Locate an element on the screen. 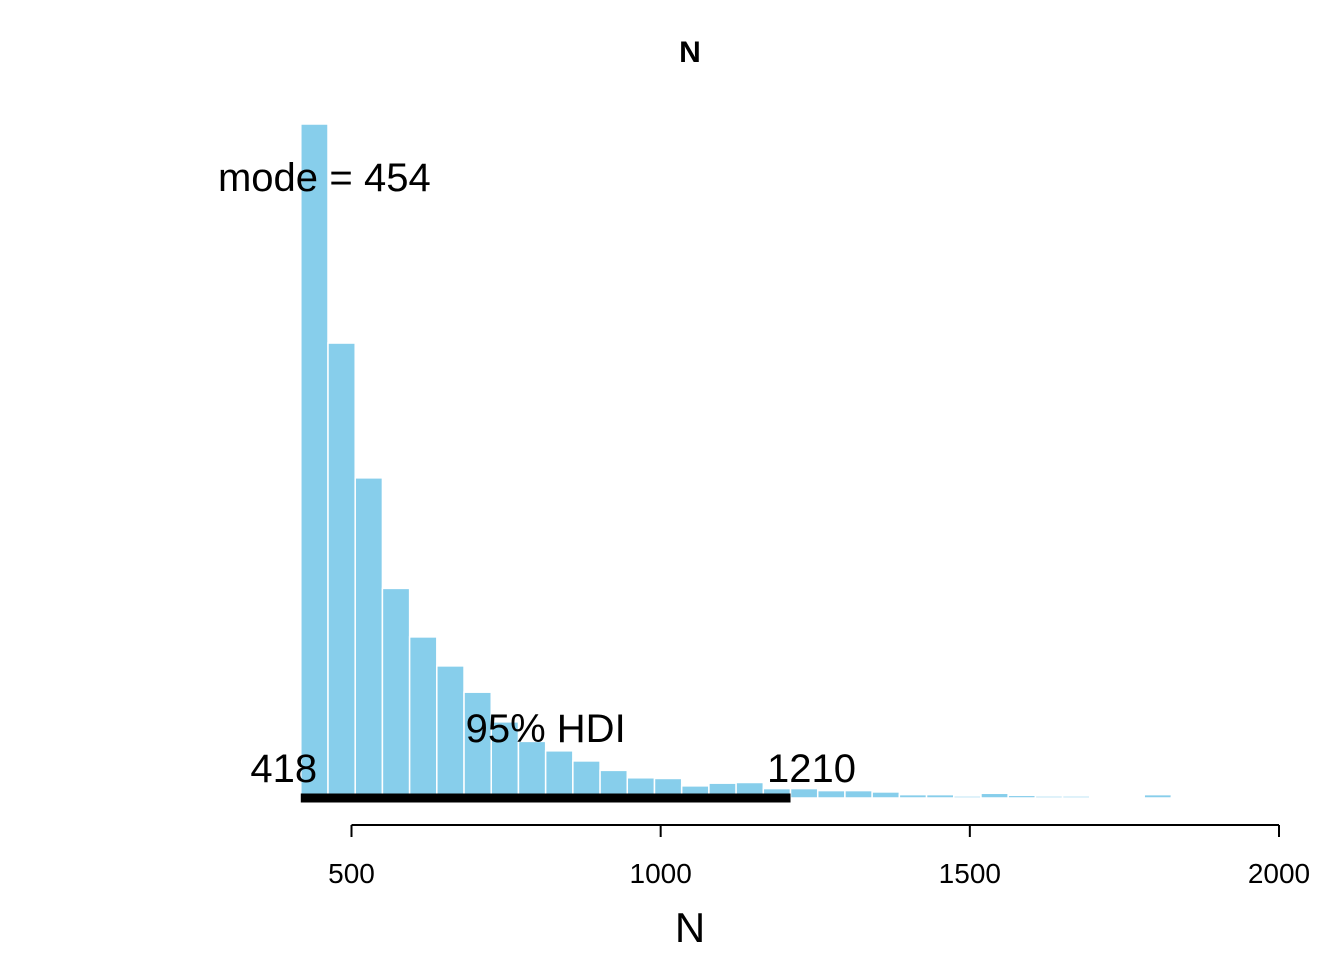 Image resolution: width=1344 pixels, height=960 pixels. hdi-low-label: 418 is located at coordinates (283, 769).